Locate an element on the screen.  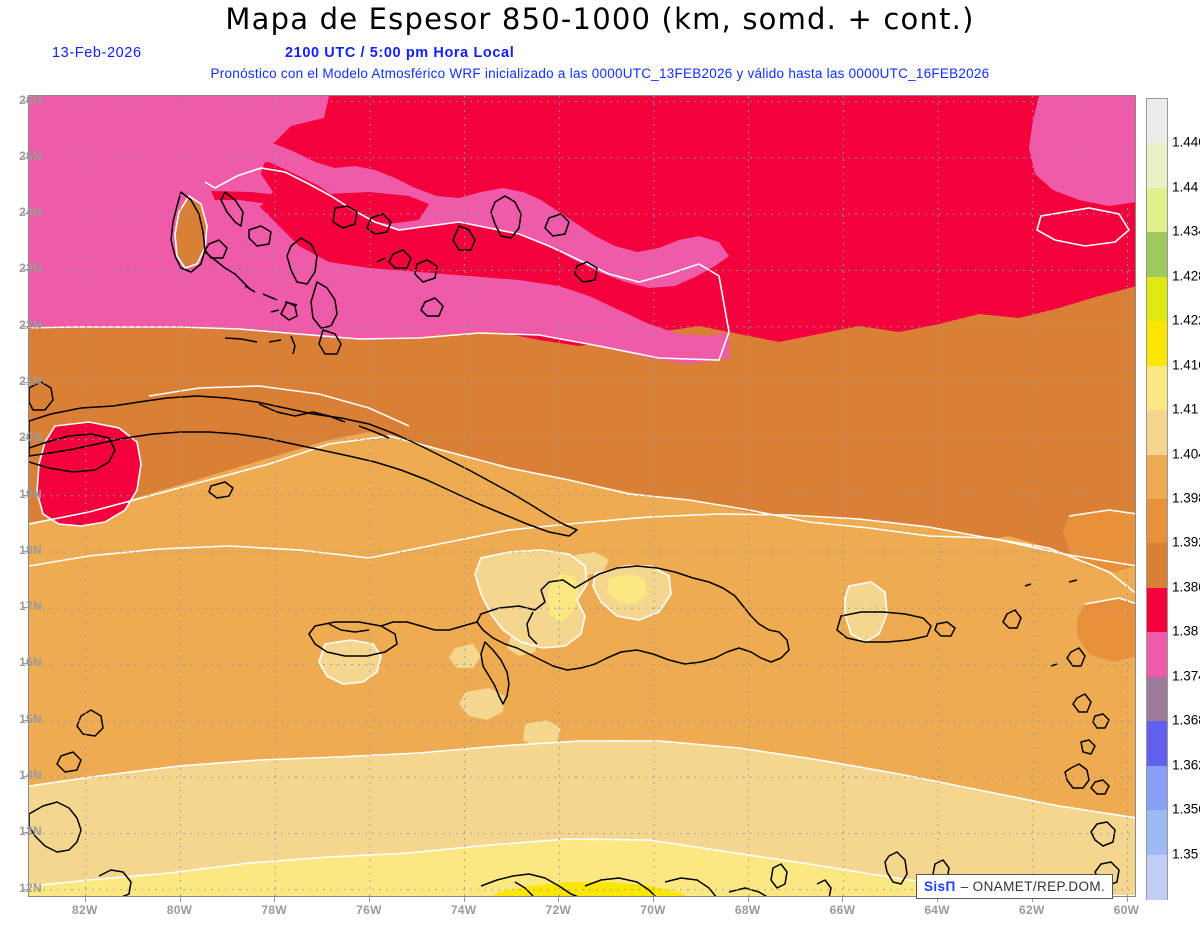
y-axis-label: 26N is located at coordinates (30, 99).